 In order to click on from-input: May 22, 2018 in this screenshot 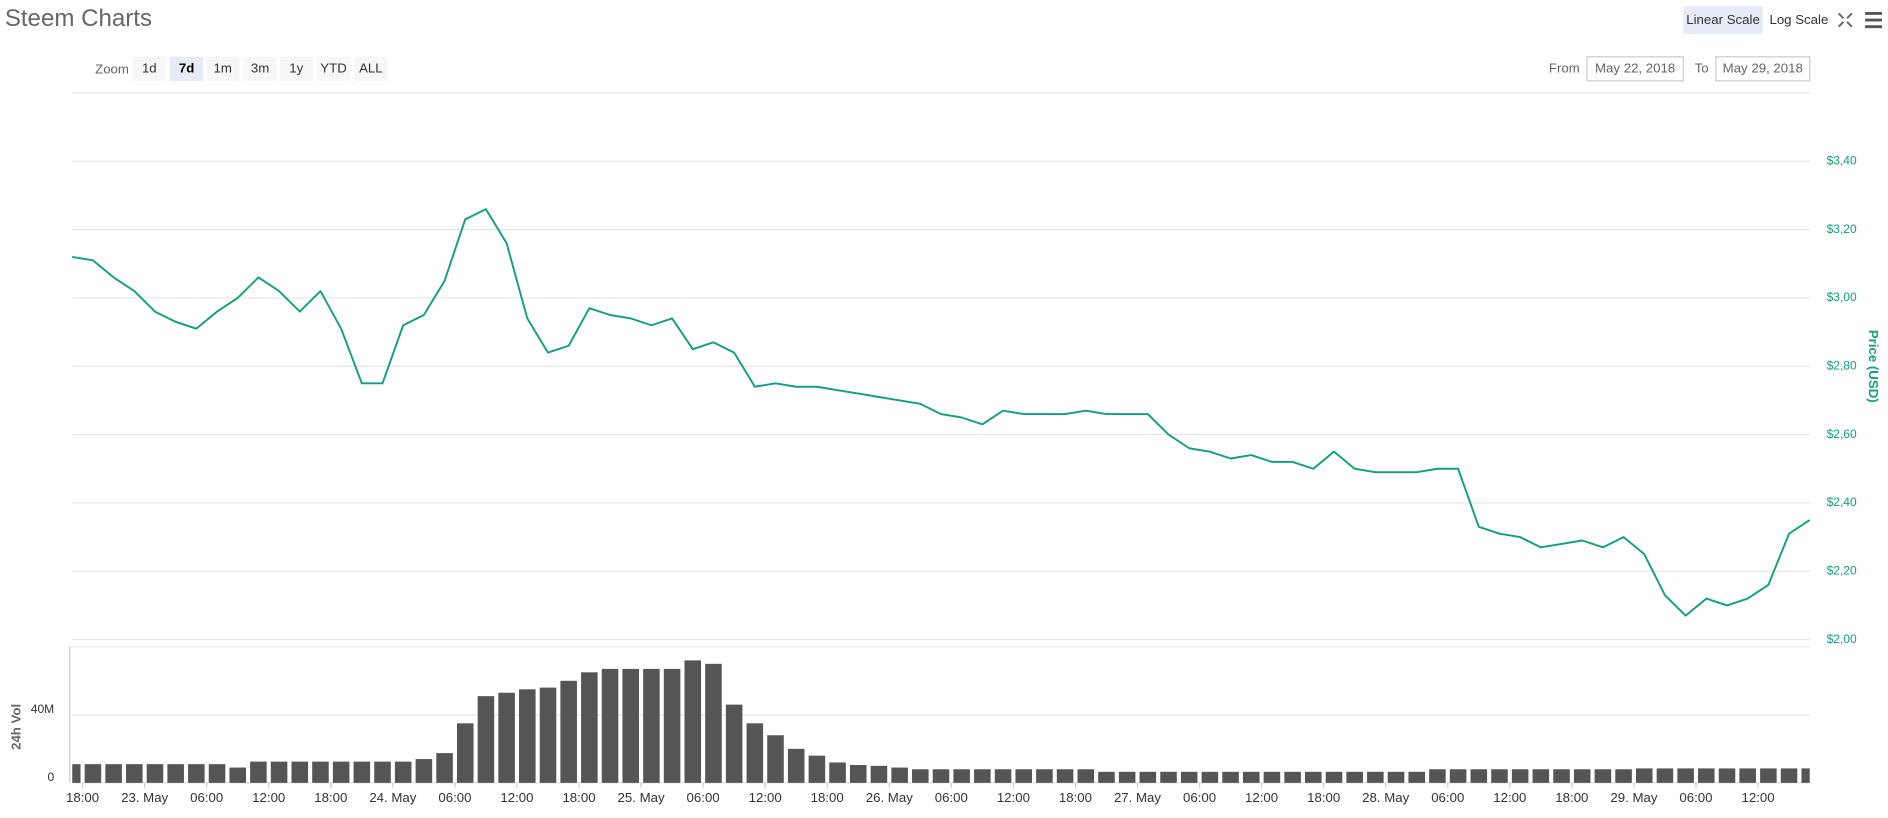, I will do `click(1635, 69)`.